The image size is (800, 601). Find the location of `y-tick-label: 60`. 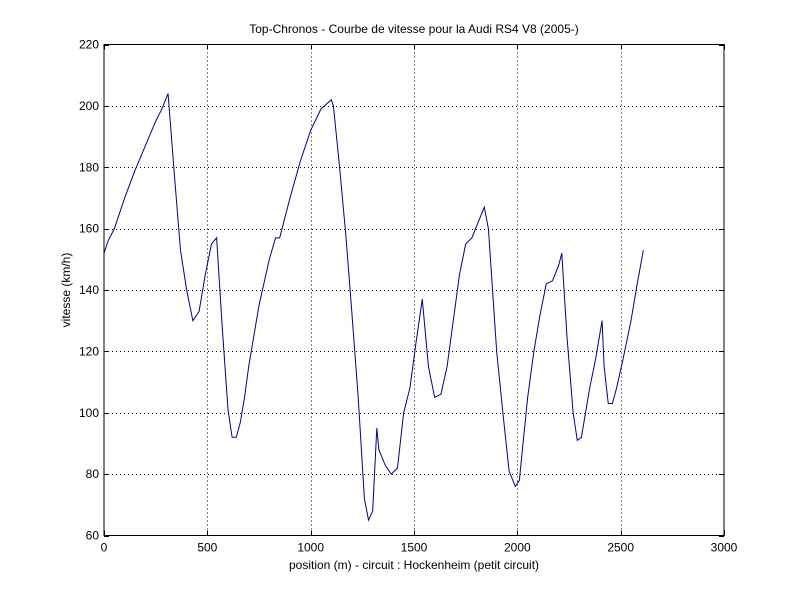

y-tick-label: 60 is located at coordinates (93, 536).